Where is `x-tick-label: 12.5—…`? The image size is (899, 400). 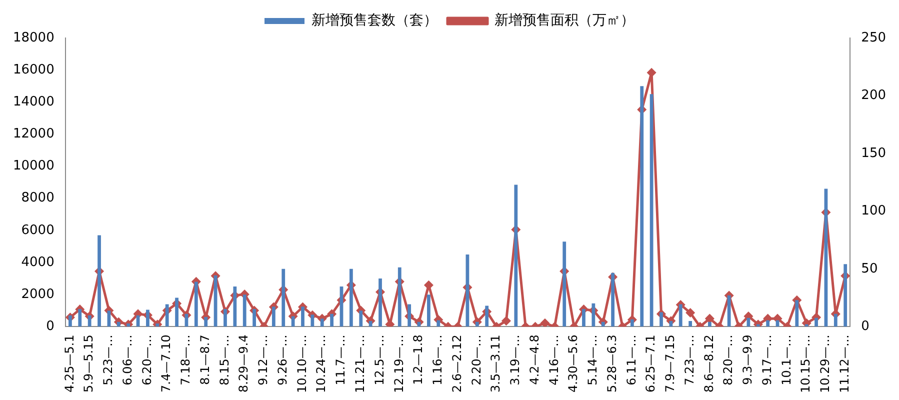
x-tick-label: 12.5—… is located at coordinates (379, 360).